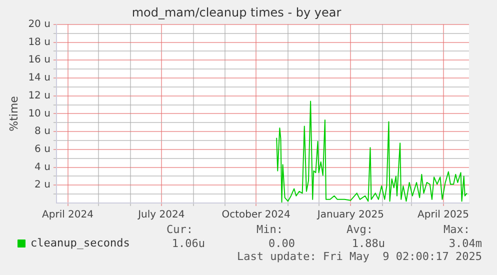 This screenshot has width=497, height=275. Describe the element at coordinates (350, 215) in the screenshot. I see `x-tick-label: January 2025` at that location.